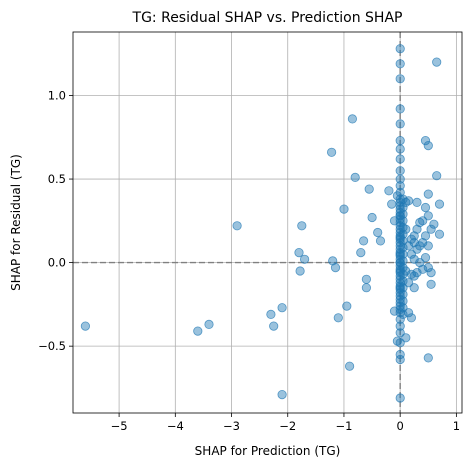 This screenshot has width=472, height=468. What do you see at coordinates (287, 426) in the screenshot?
I see `x-tick-label: −2` at bounding box center [287, 426].